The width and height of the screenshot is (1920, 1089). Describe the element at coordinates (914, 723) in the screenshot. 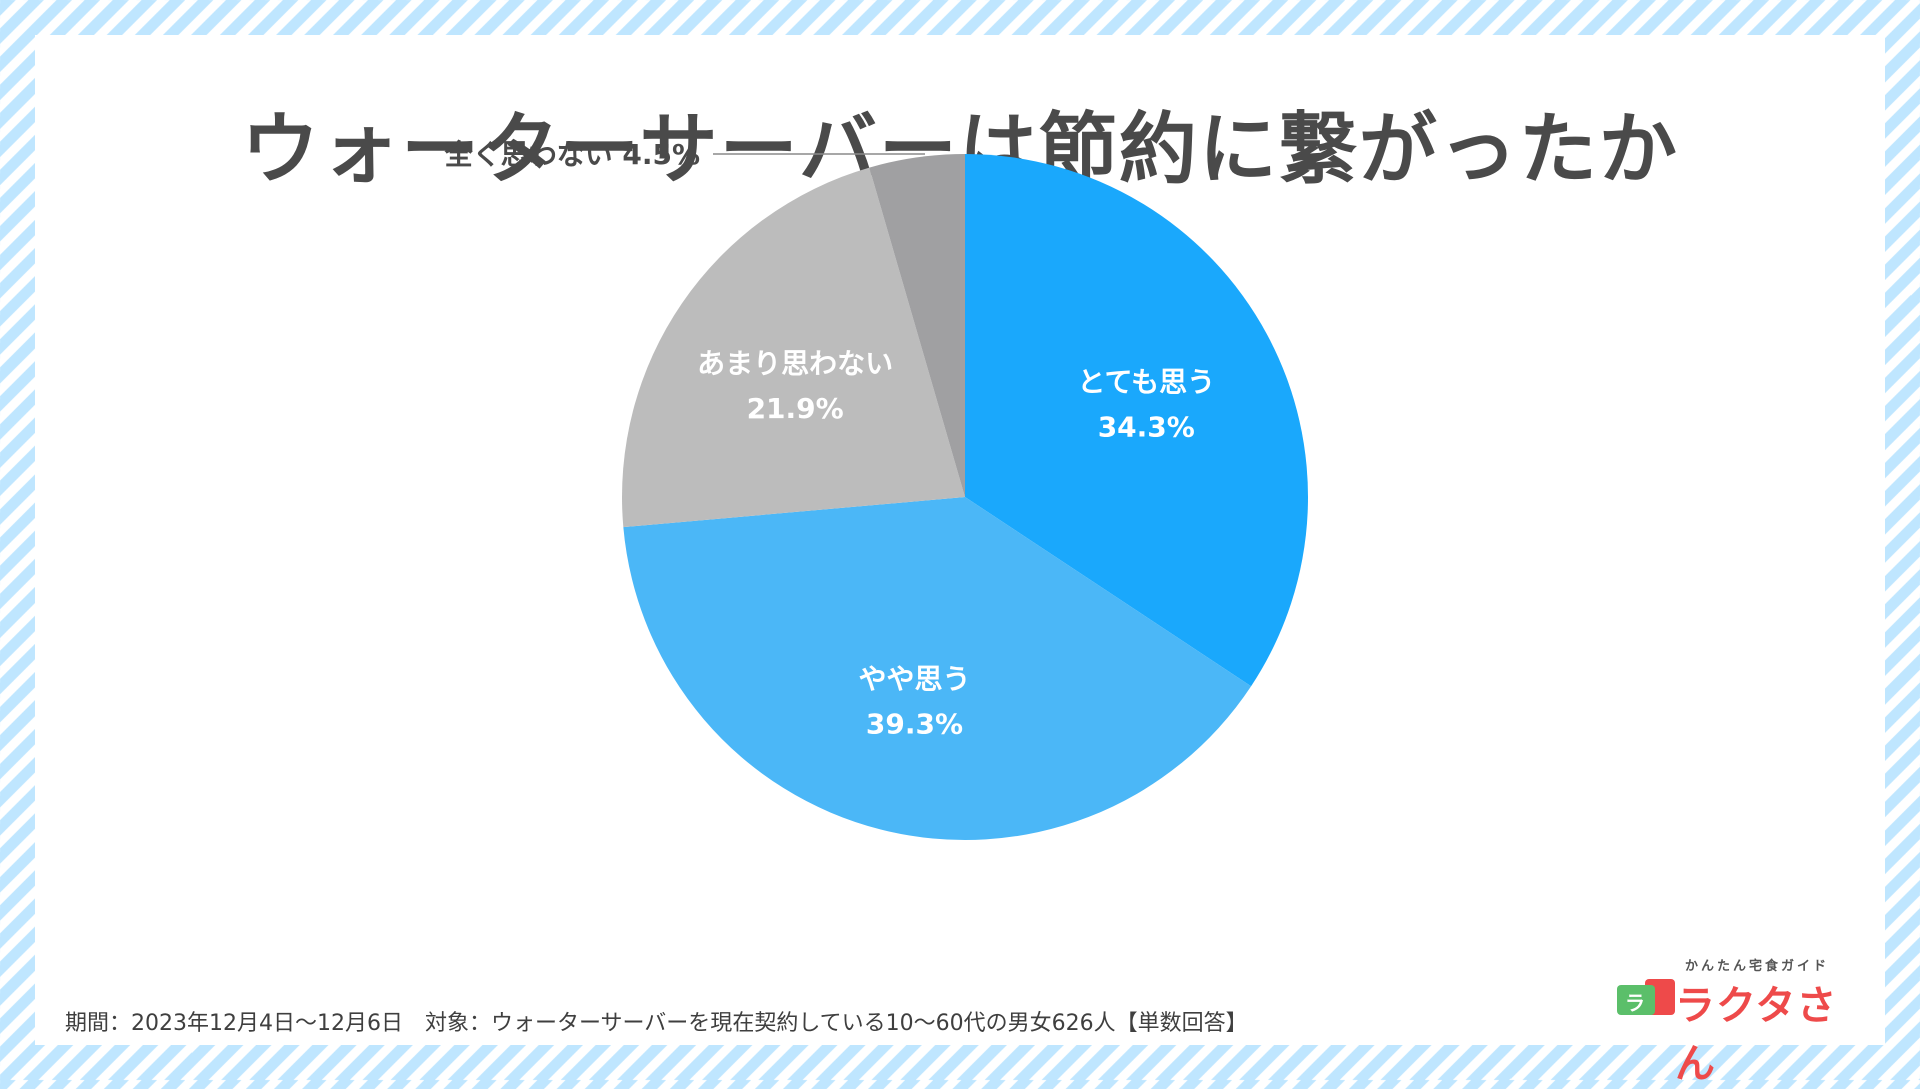

I see `slice-value-1: 39.3%` at that location.